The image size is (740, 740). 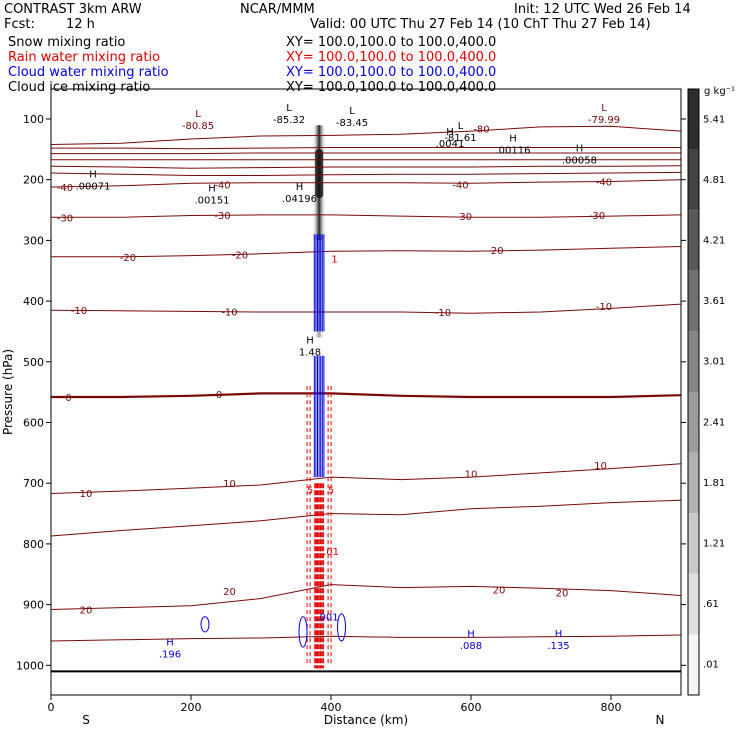 What do you see at coordinates (19, 24) in the screenshot?
I see `forecast-label: Fcst:` at bounding box center [19, 24].